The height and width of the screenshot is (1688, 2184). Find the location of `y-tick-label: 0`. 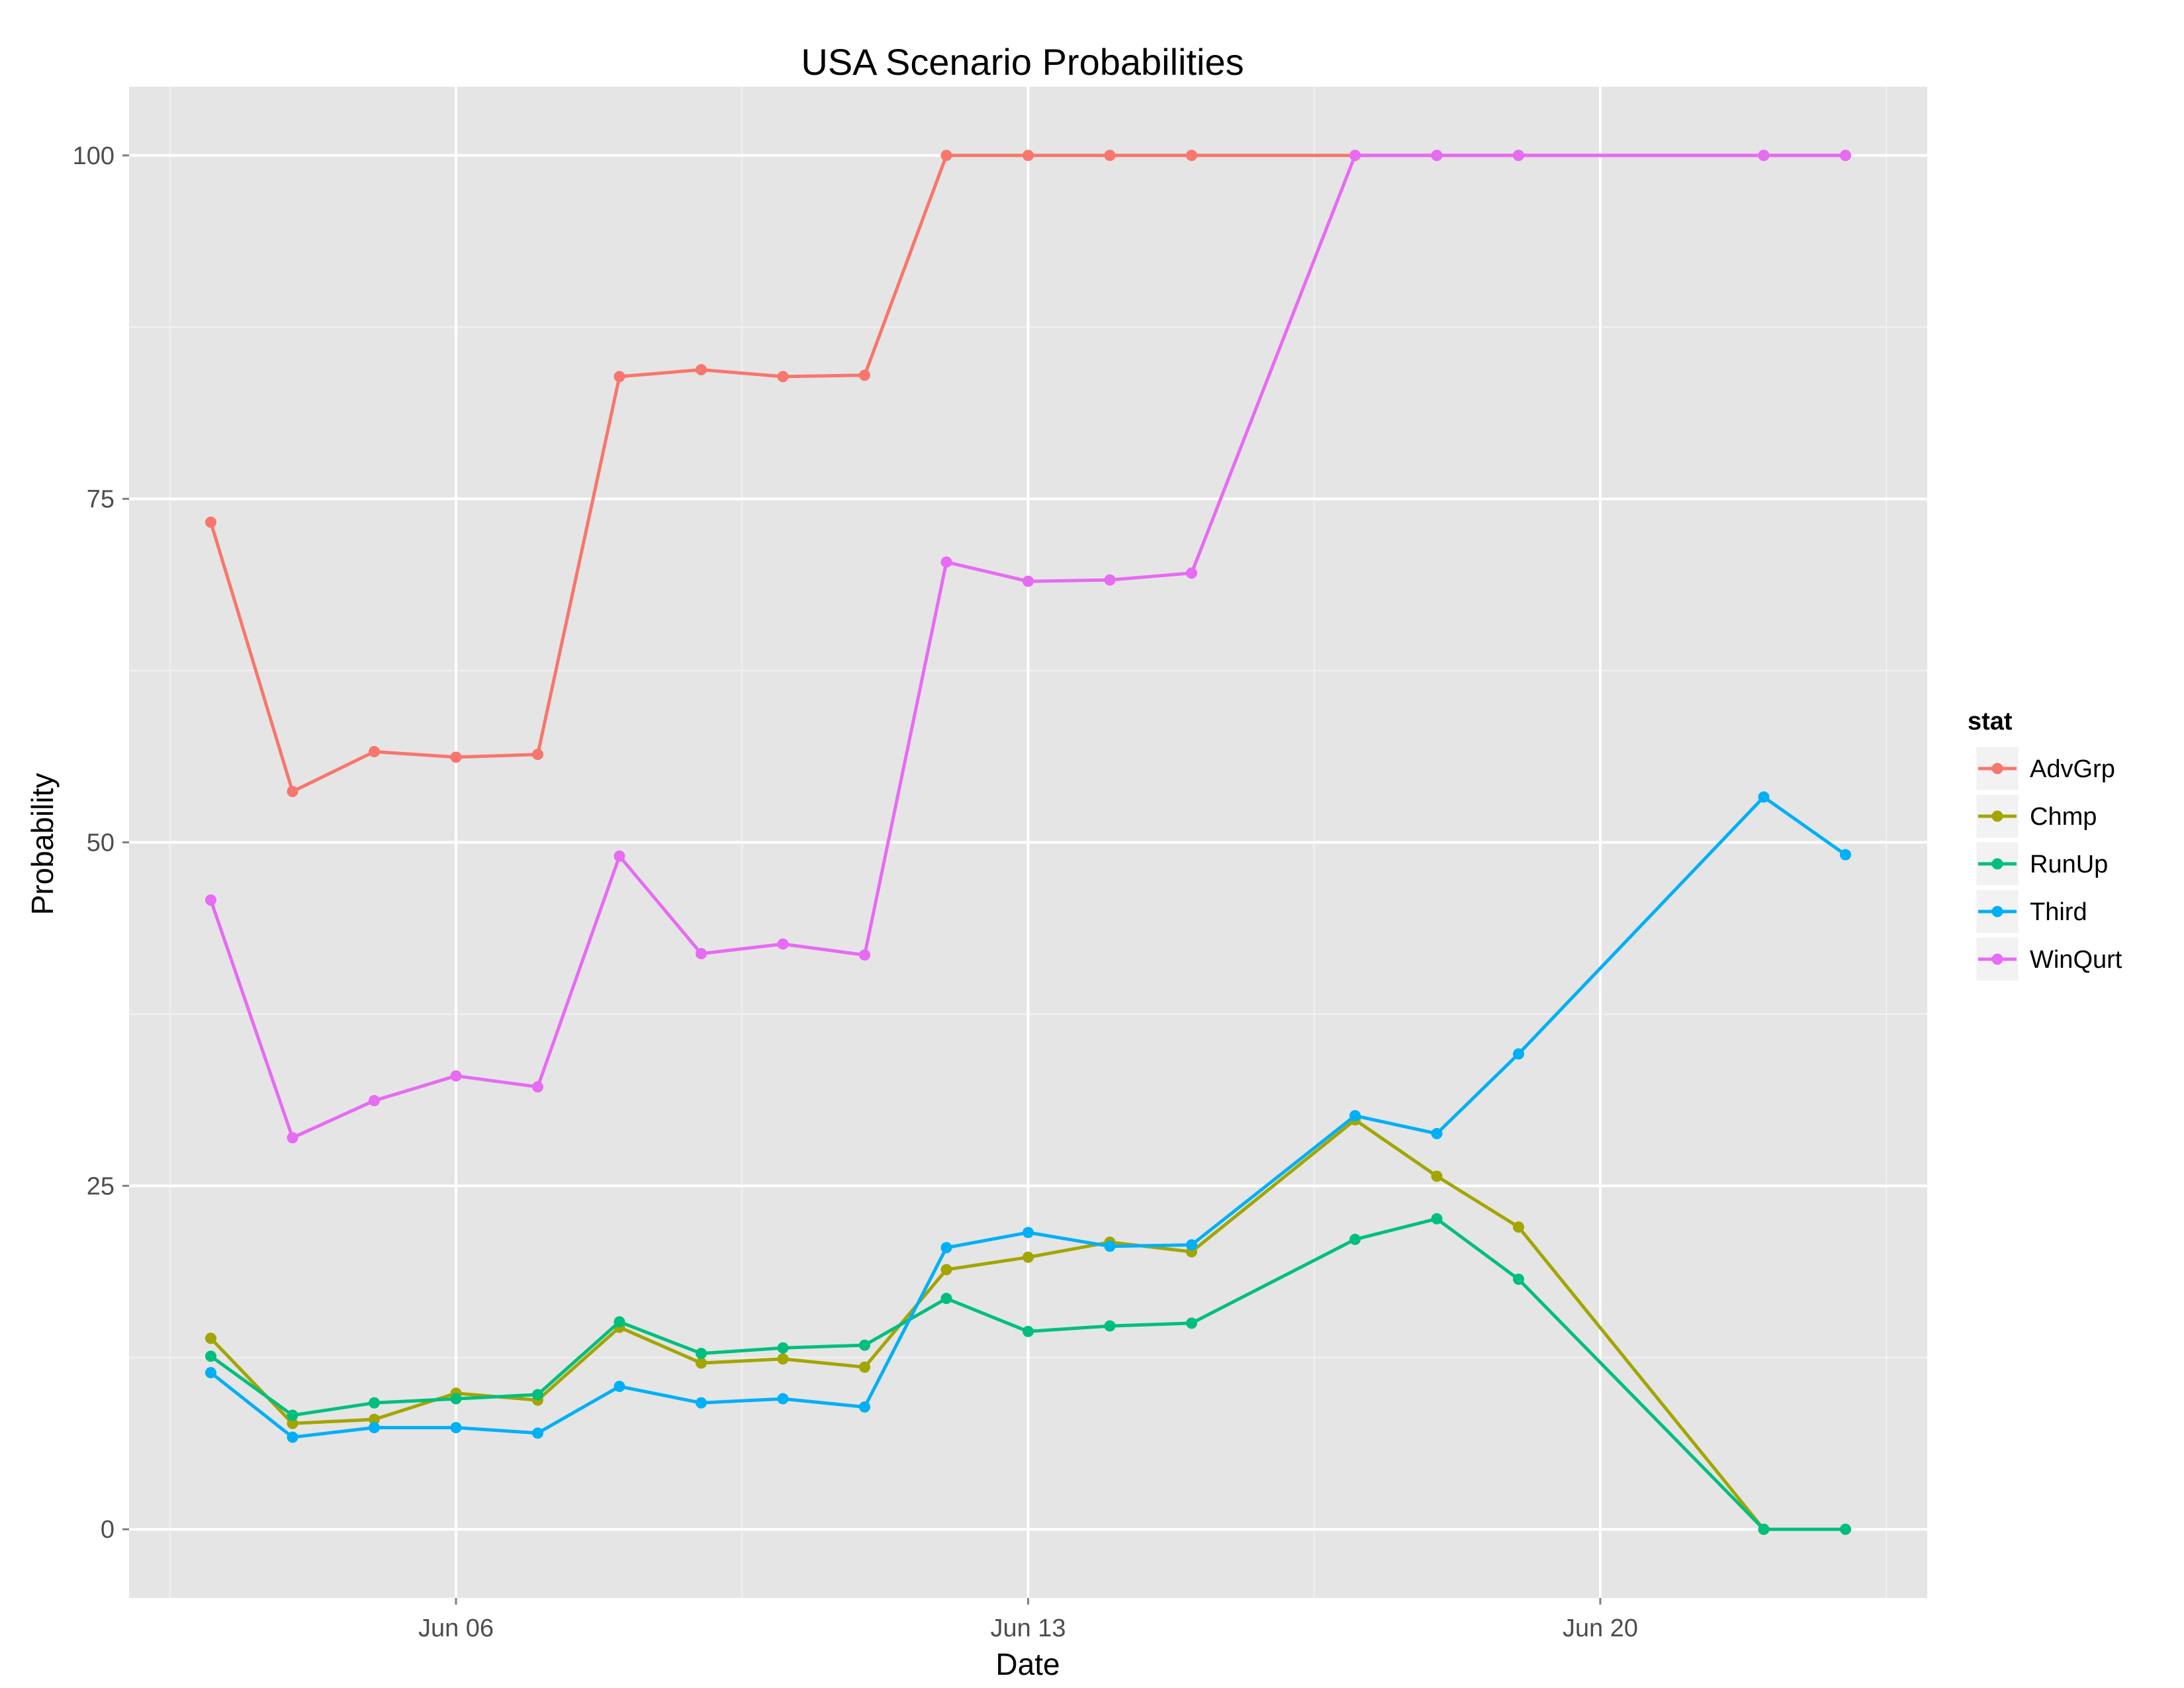

y-tick-label: 0 is located at coordinates (108, 1530).